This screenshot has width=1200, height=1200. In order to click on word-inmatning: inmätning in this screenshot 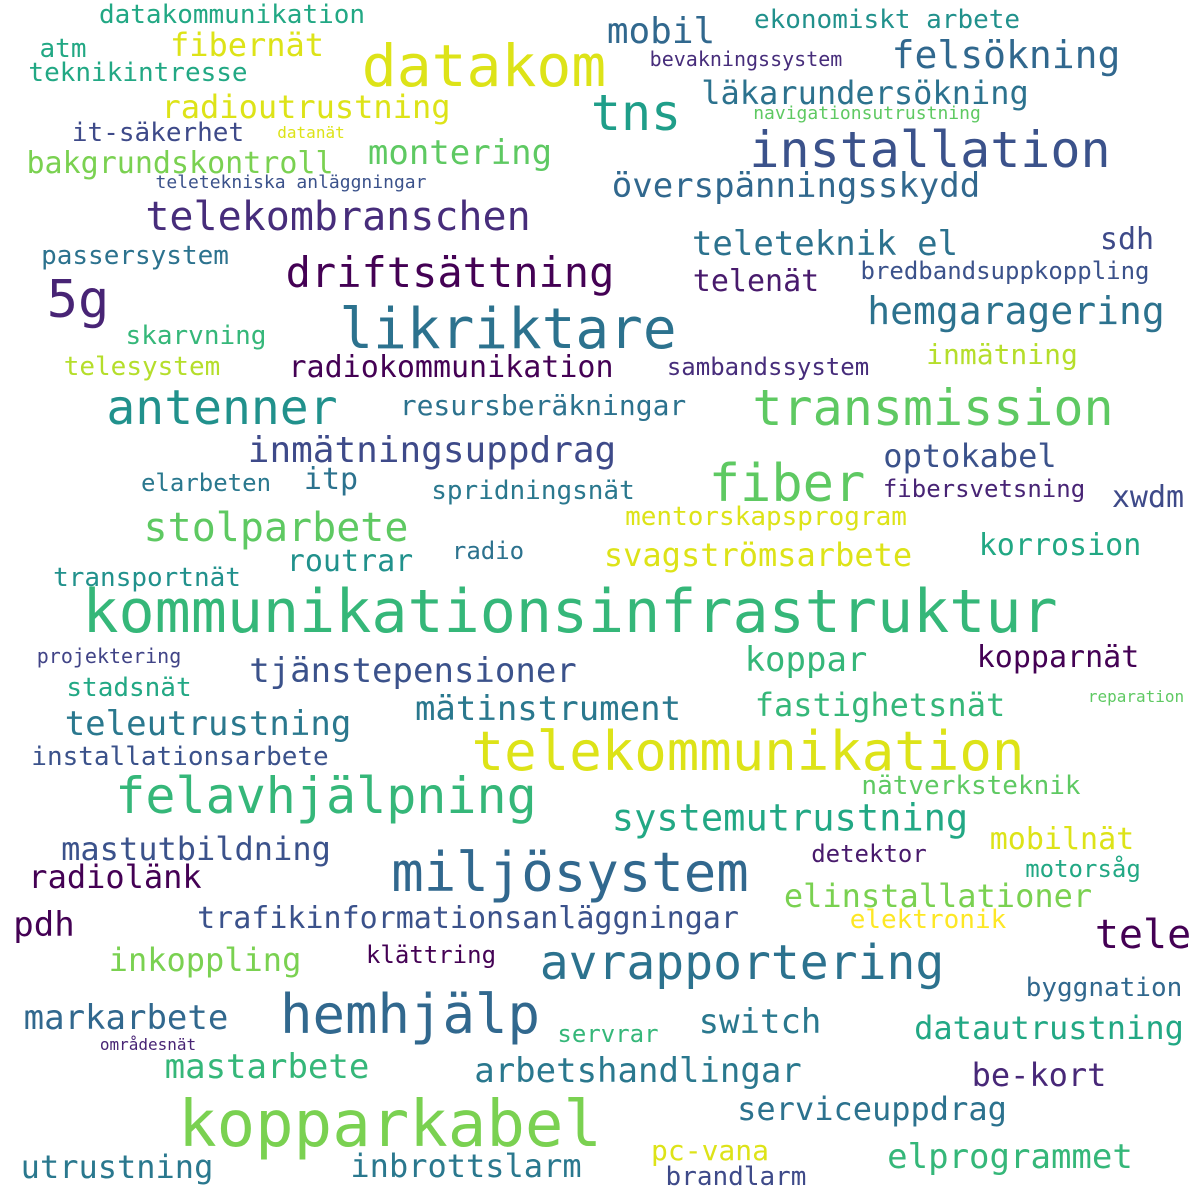, I will do `click(1002, 354)`.